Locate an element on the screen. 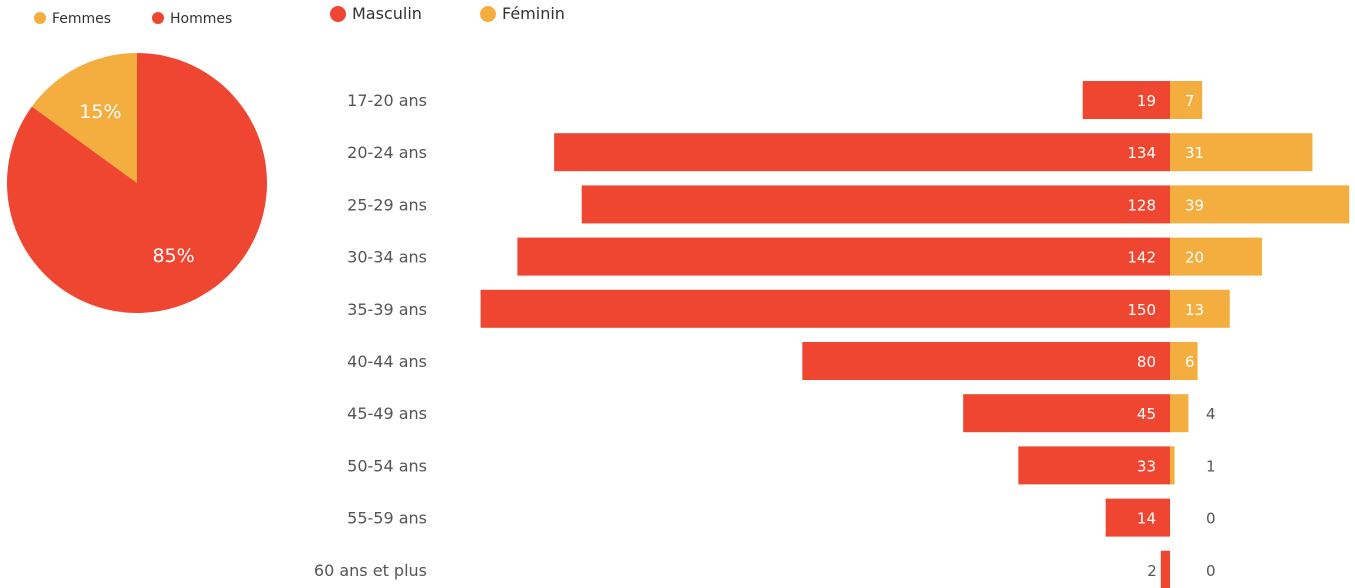 The width and height of the screenshot is (1355, 588). bar-feminin-17-20-ans is located at coordinates (1186, 100).